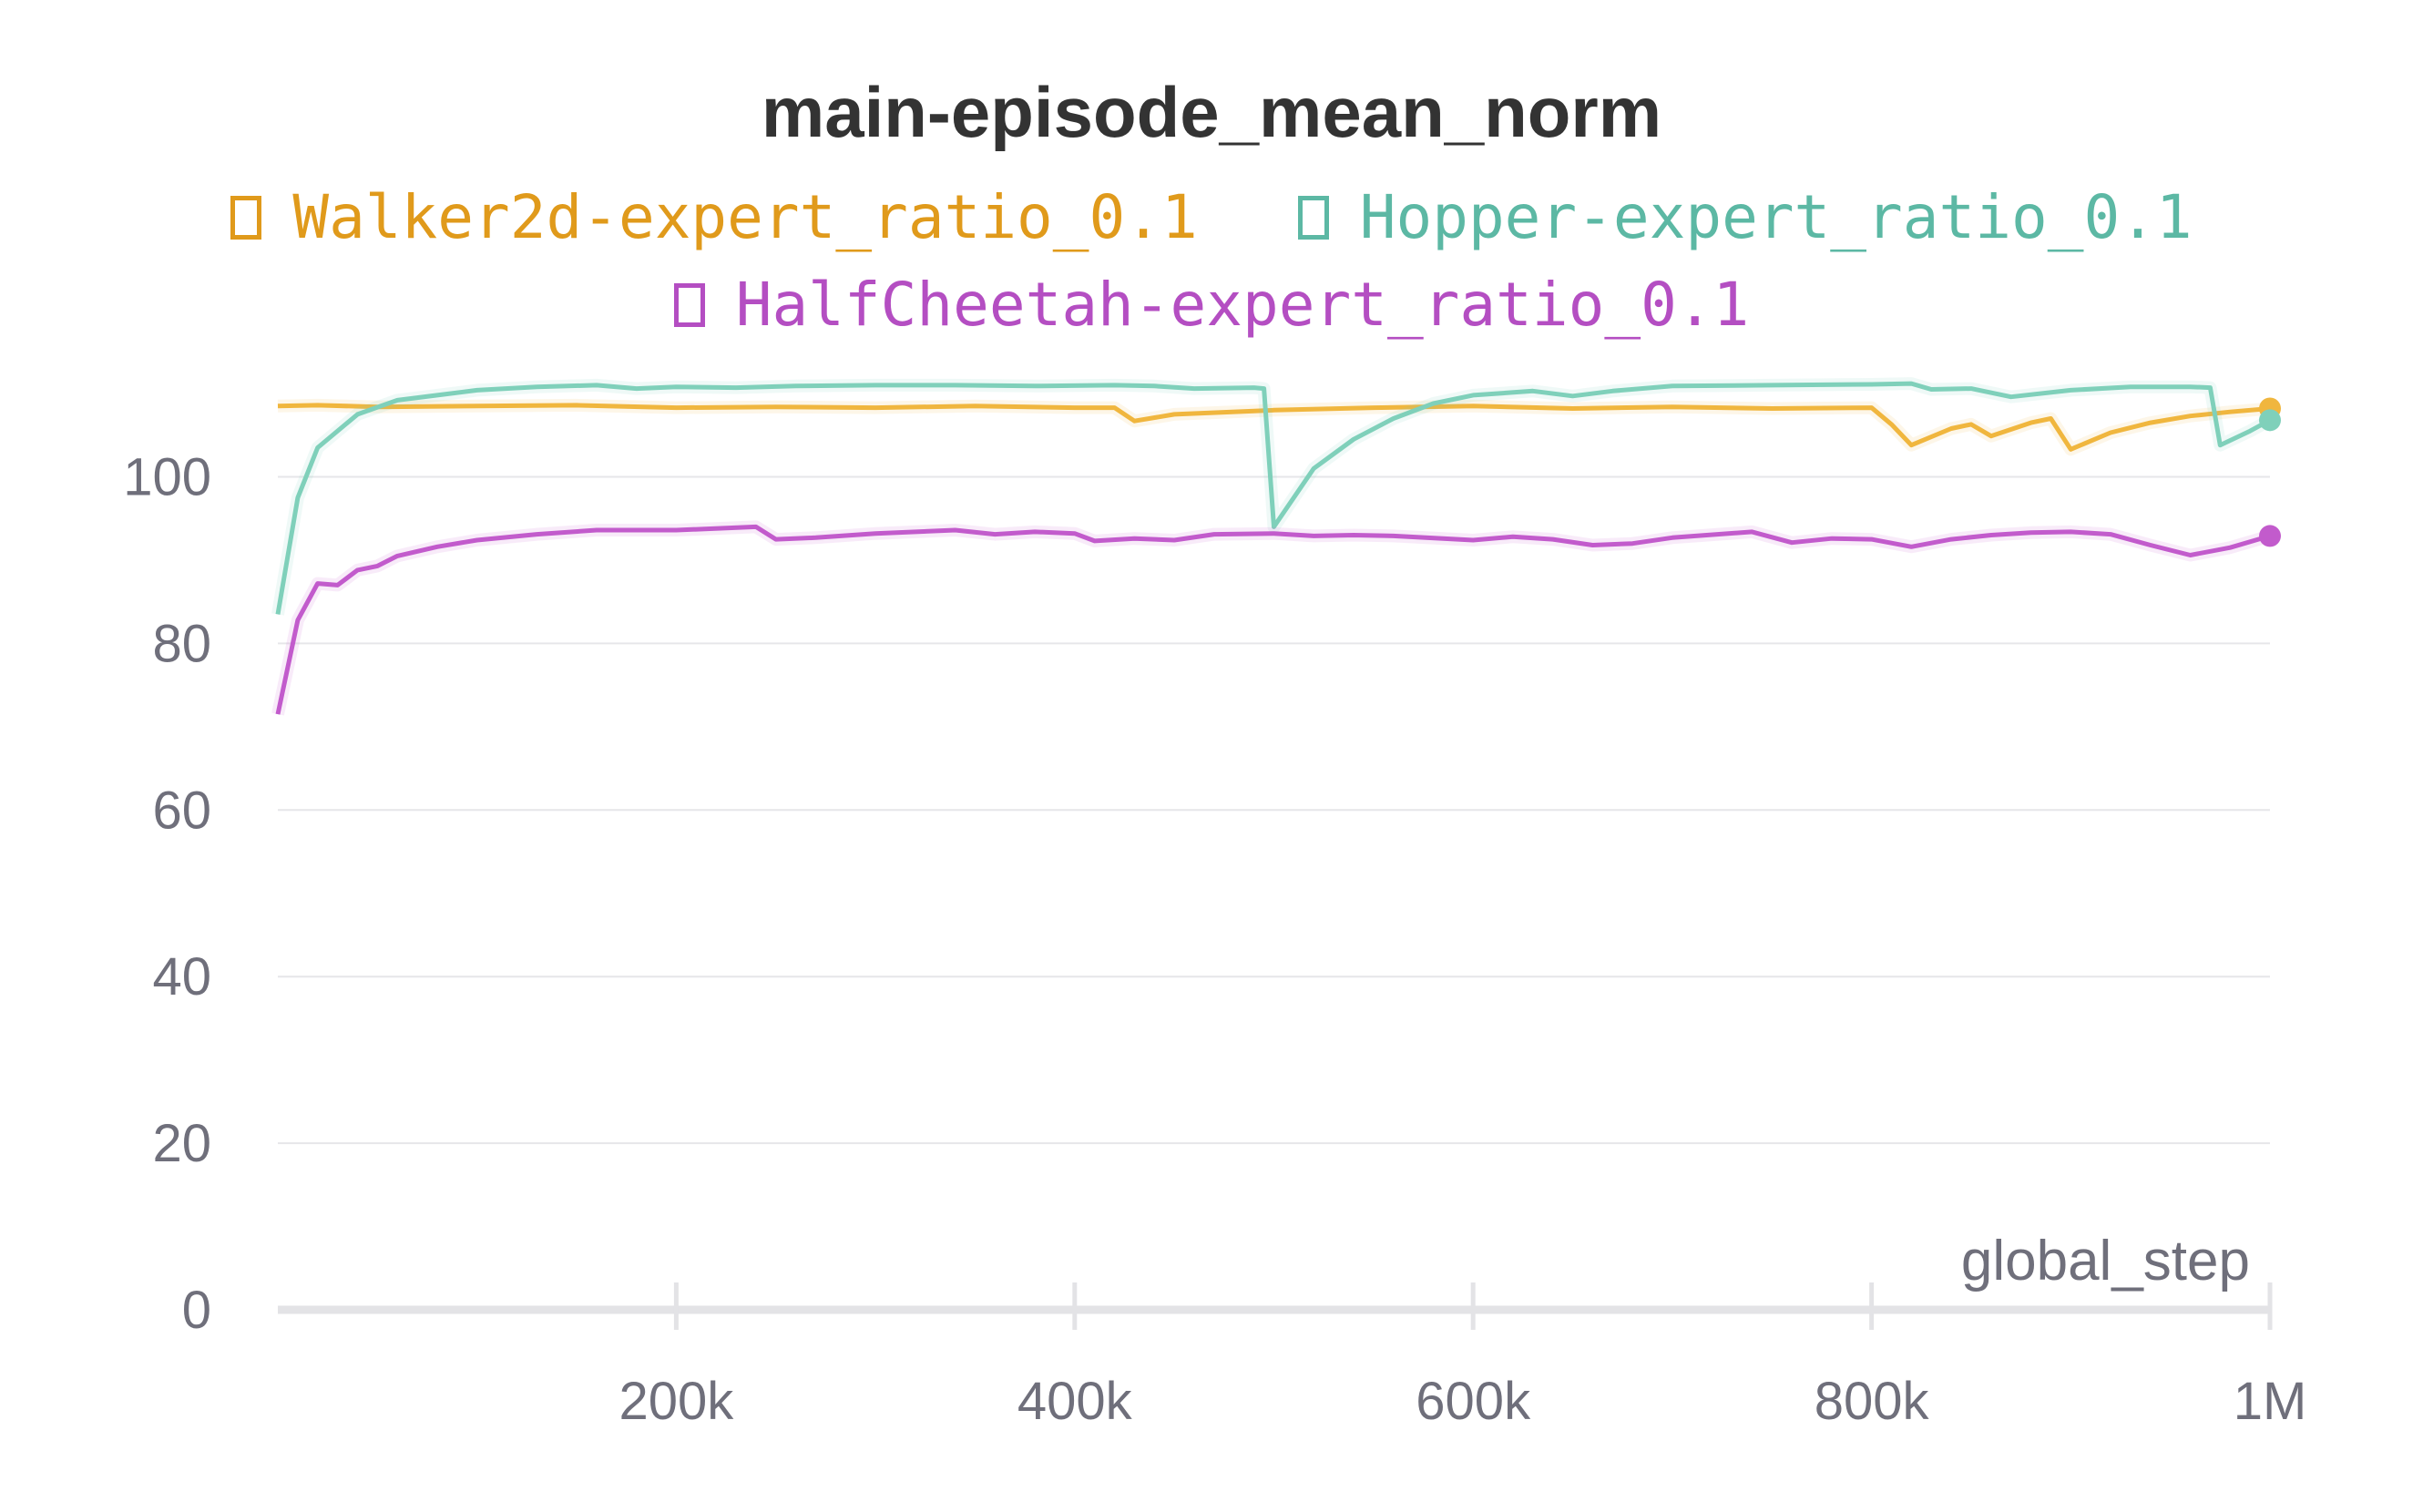 This screenshot has width=2423, height=1512. What do you see at coordinates (1274, 428) in the screenshot?
I see `series-line-walker2d` at bounding box center [1274, 428].